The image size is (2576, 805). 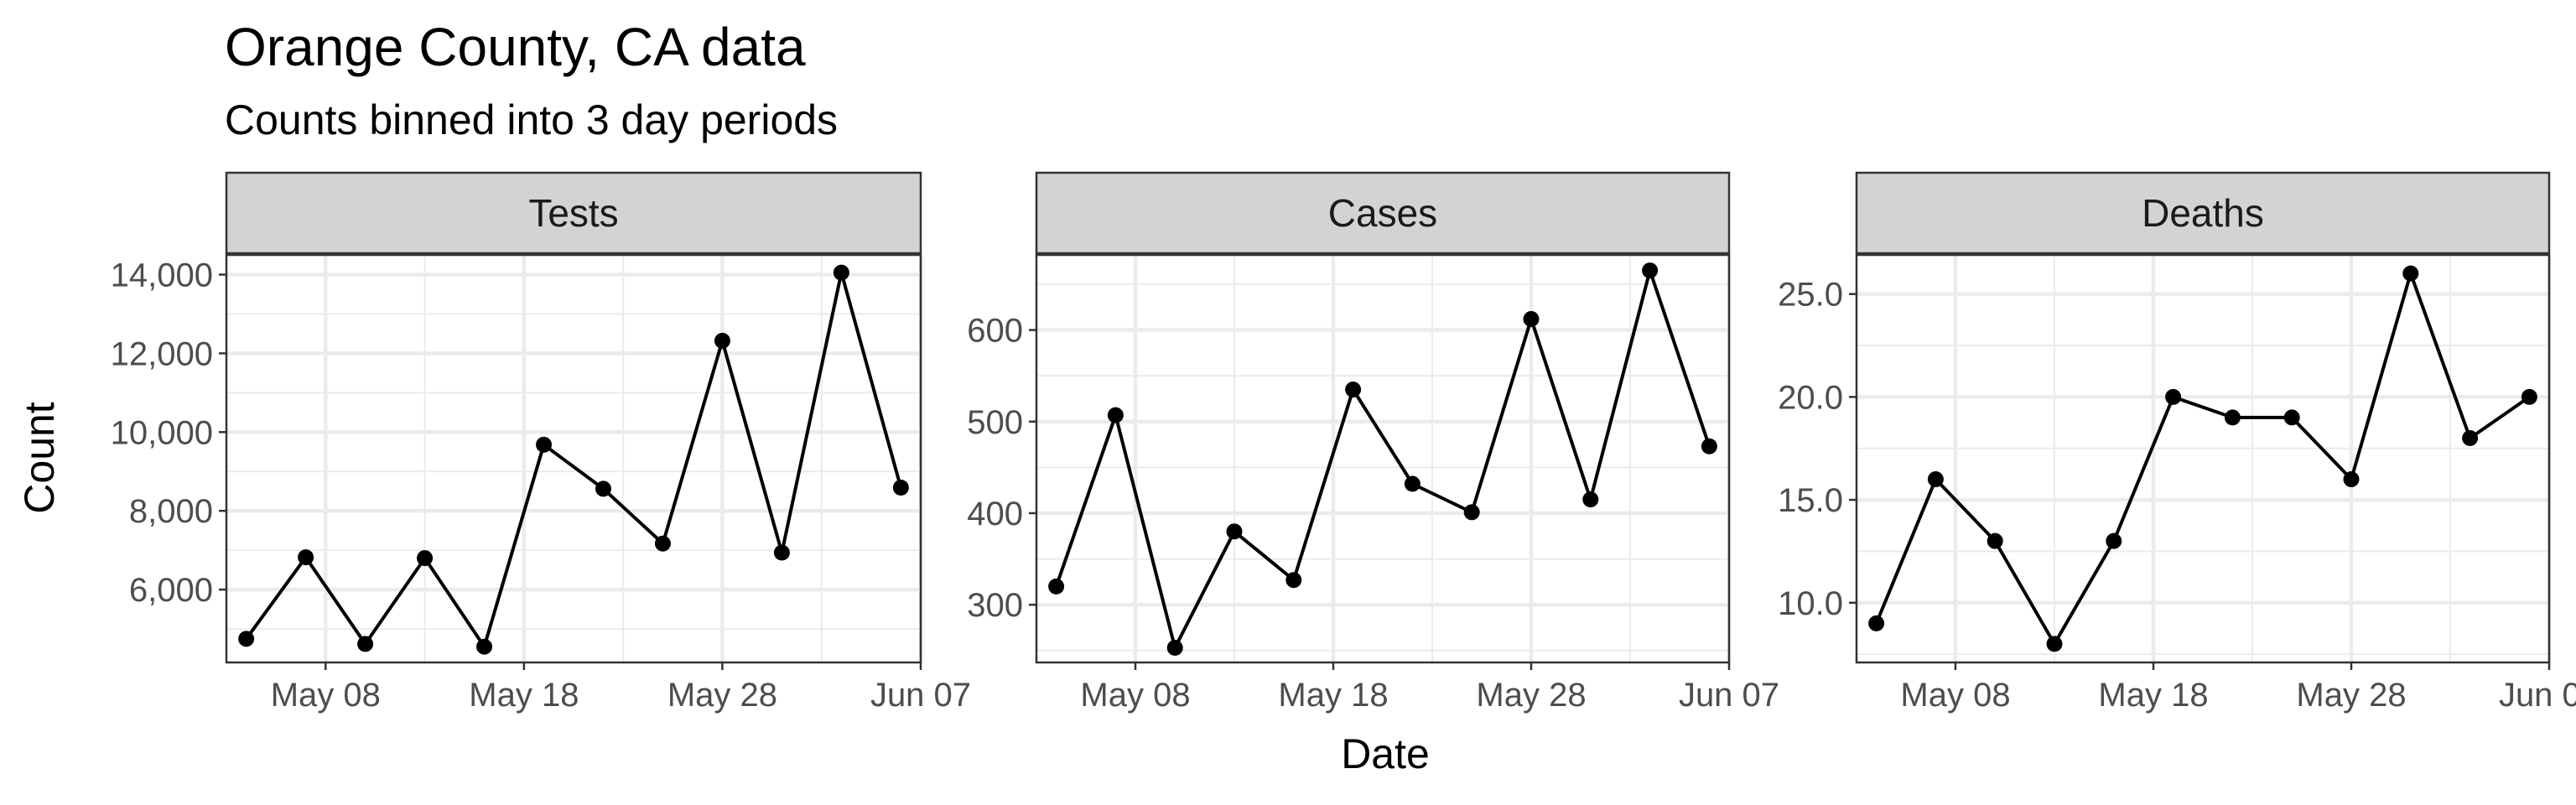 What do you see at coordinates (171, 590) in the screenshot?
I see `y-tick-label: 6,000` at bounding box center [171, 590].